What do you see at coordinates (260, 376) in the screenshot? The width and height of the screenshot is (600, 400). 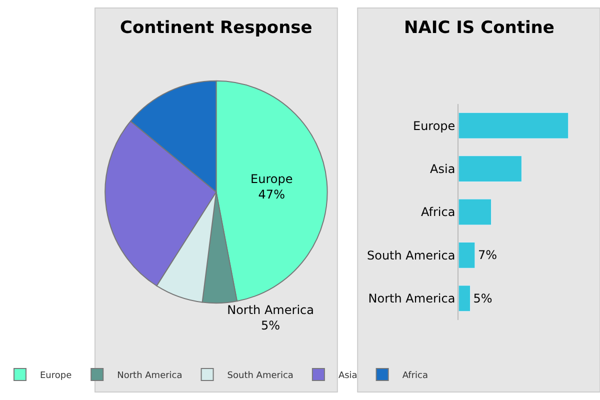 I see `legend-label: South America` at bounding box center [260, 376].